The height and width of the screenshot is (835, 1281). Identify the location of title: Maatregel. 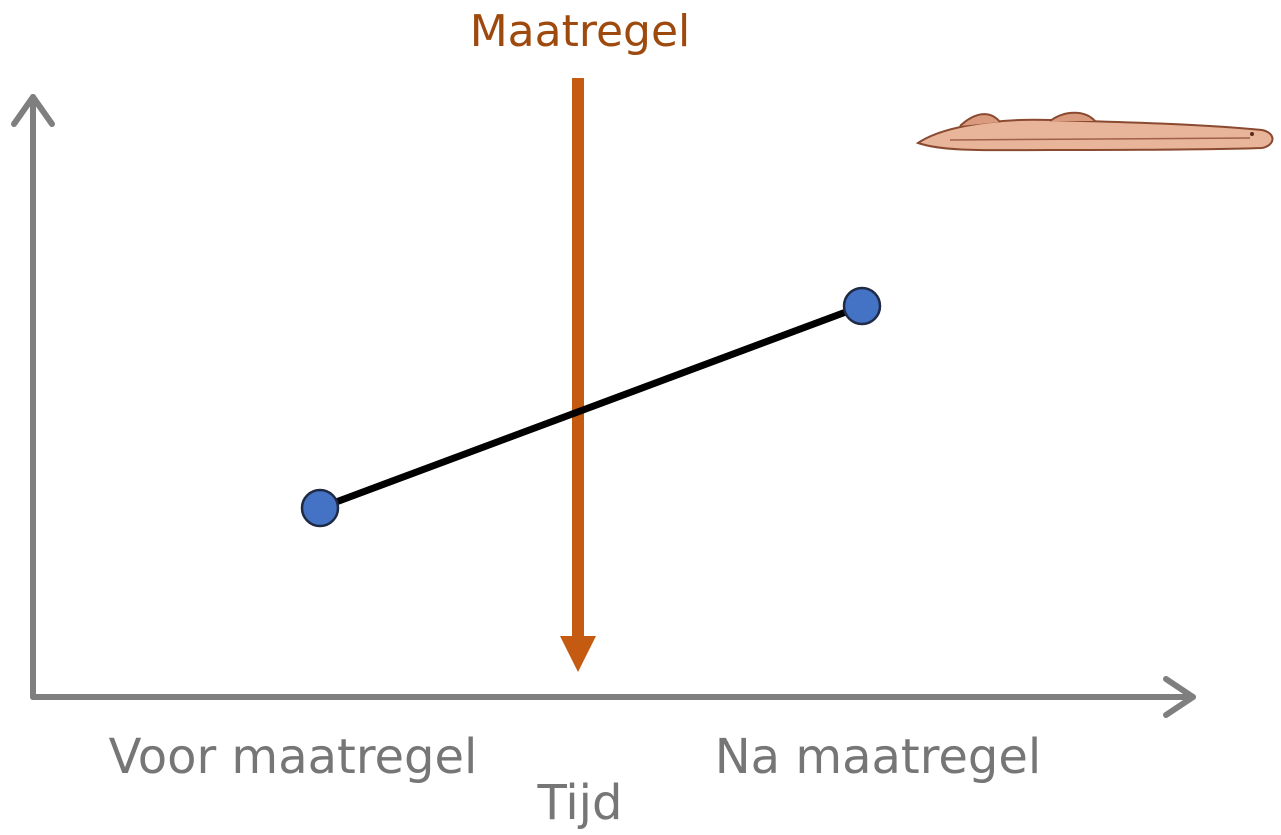
(580, 31).